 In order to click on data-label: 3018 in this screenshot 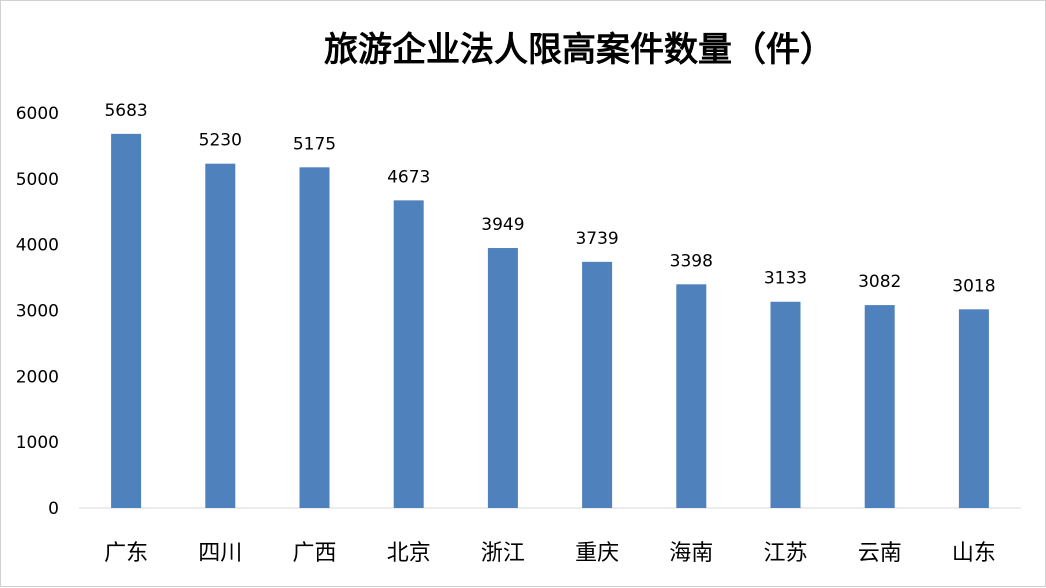, I will do `click(973, 286)`.